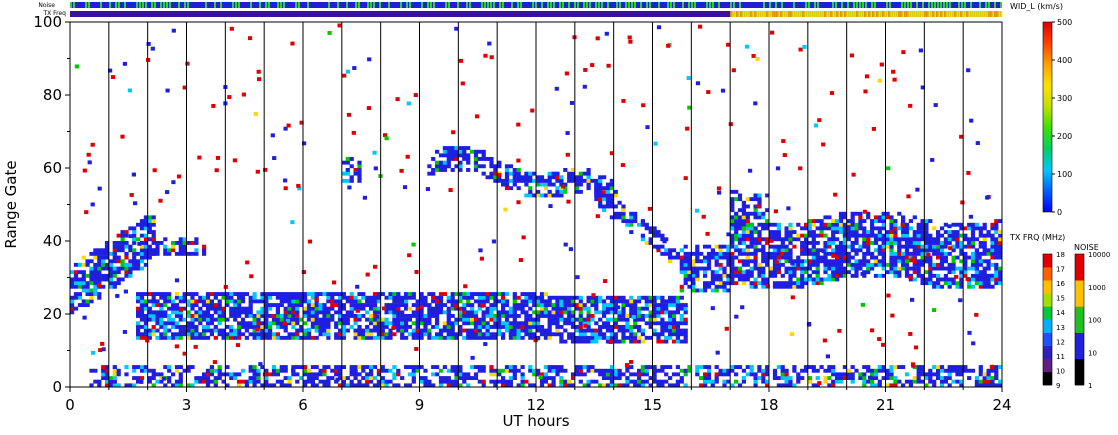 Image resolution: width=1118 pixels, height=435 pixels. What do you see at coordinates (1060, 328) in the screenshot?
I see `colorbar-tick-label: 13` at bounding box center [1060, 328].